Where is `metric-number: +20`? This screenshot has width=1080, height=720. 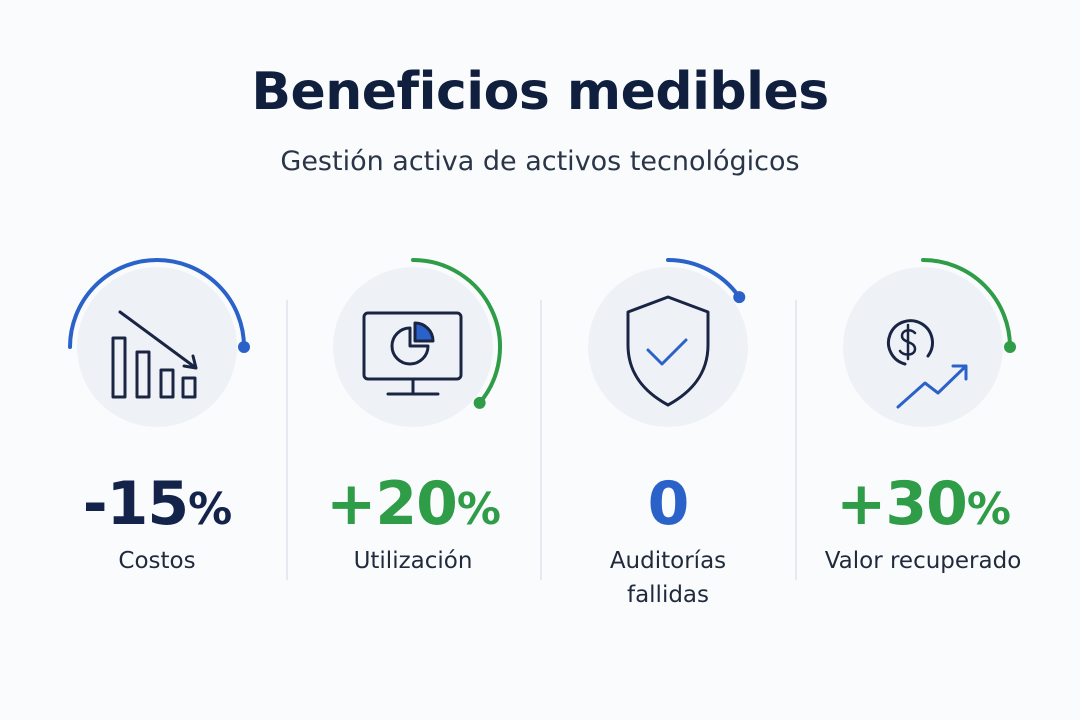 metric-number: +20 is located at coordinates (392, 504).